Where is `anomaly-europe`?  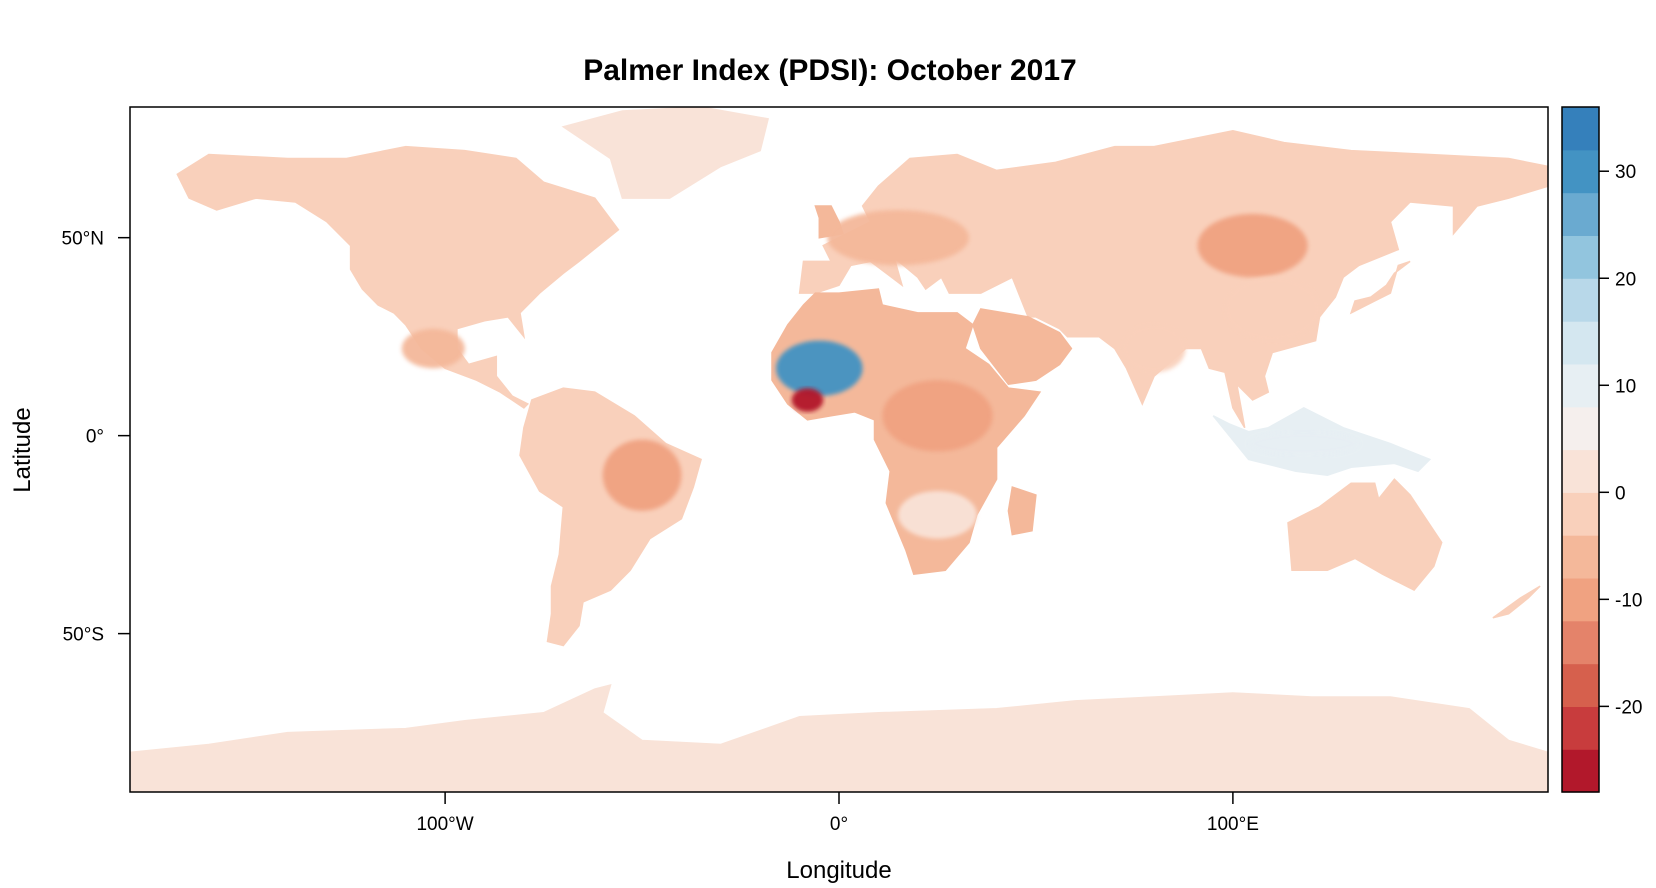 anomaly-europe is located at coordinates (898, 238).